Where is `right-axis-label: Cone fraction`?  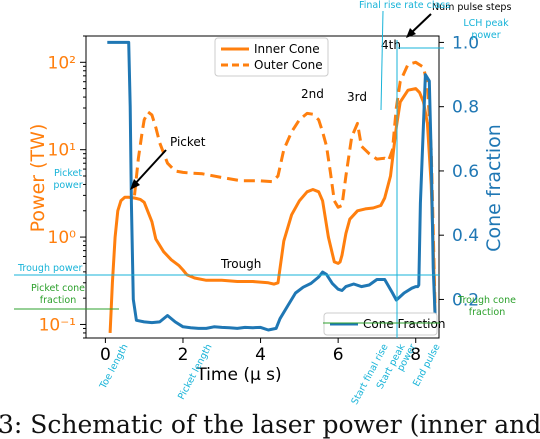 right-axis-label: Cone fraction is located at coordinates (494, 188).